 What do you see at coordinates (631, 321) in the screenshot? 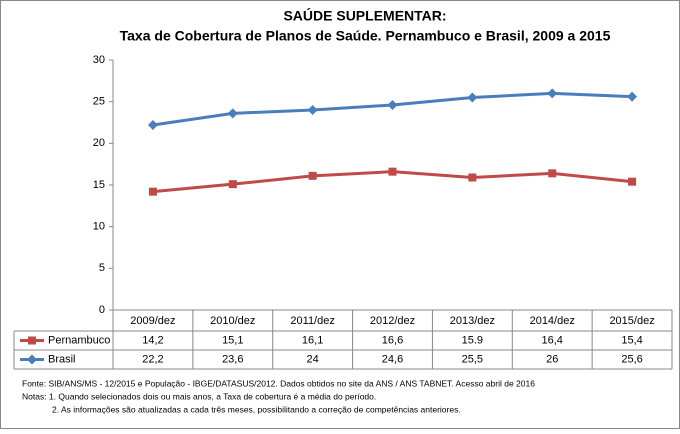
I see `x-tick-label: 2015/dez` at bounding box center [631, 321].